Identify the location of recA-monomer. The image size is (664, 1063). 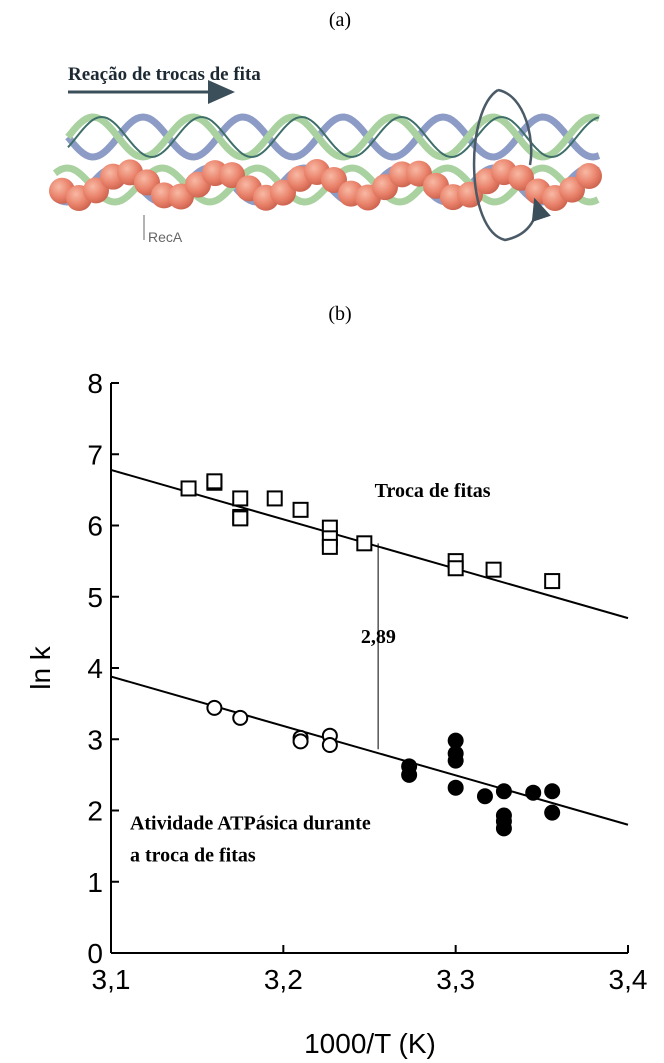
(589, 176).